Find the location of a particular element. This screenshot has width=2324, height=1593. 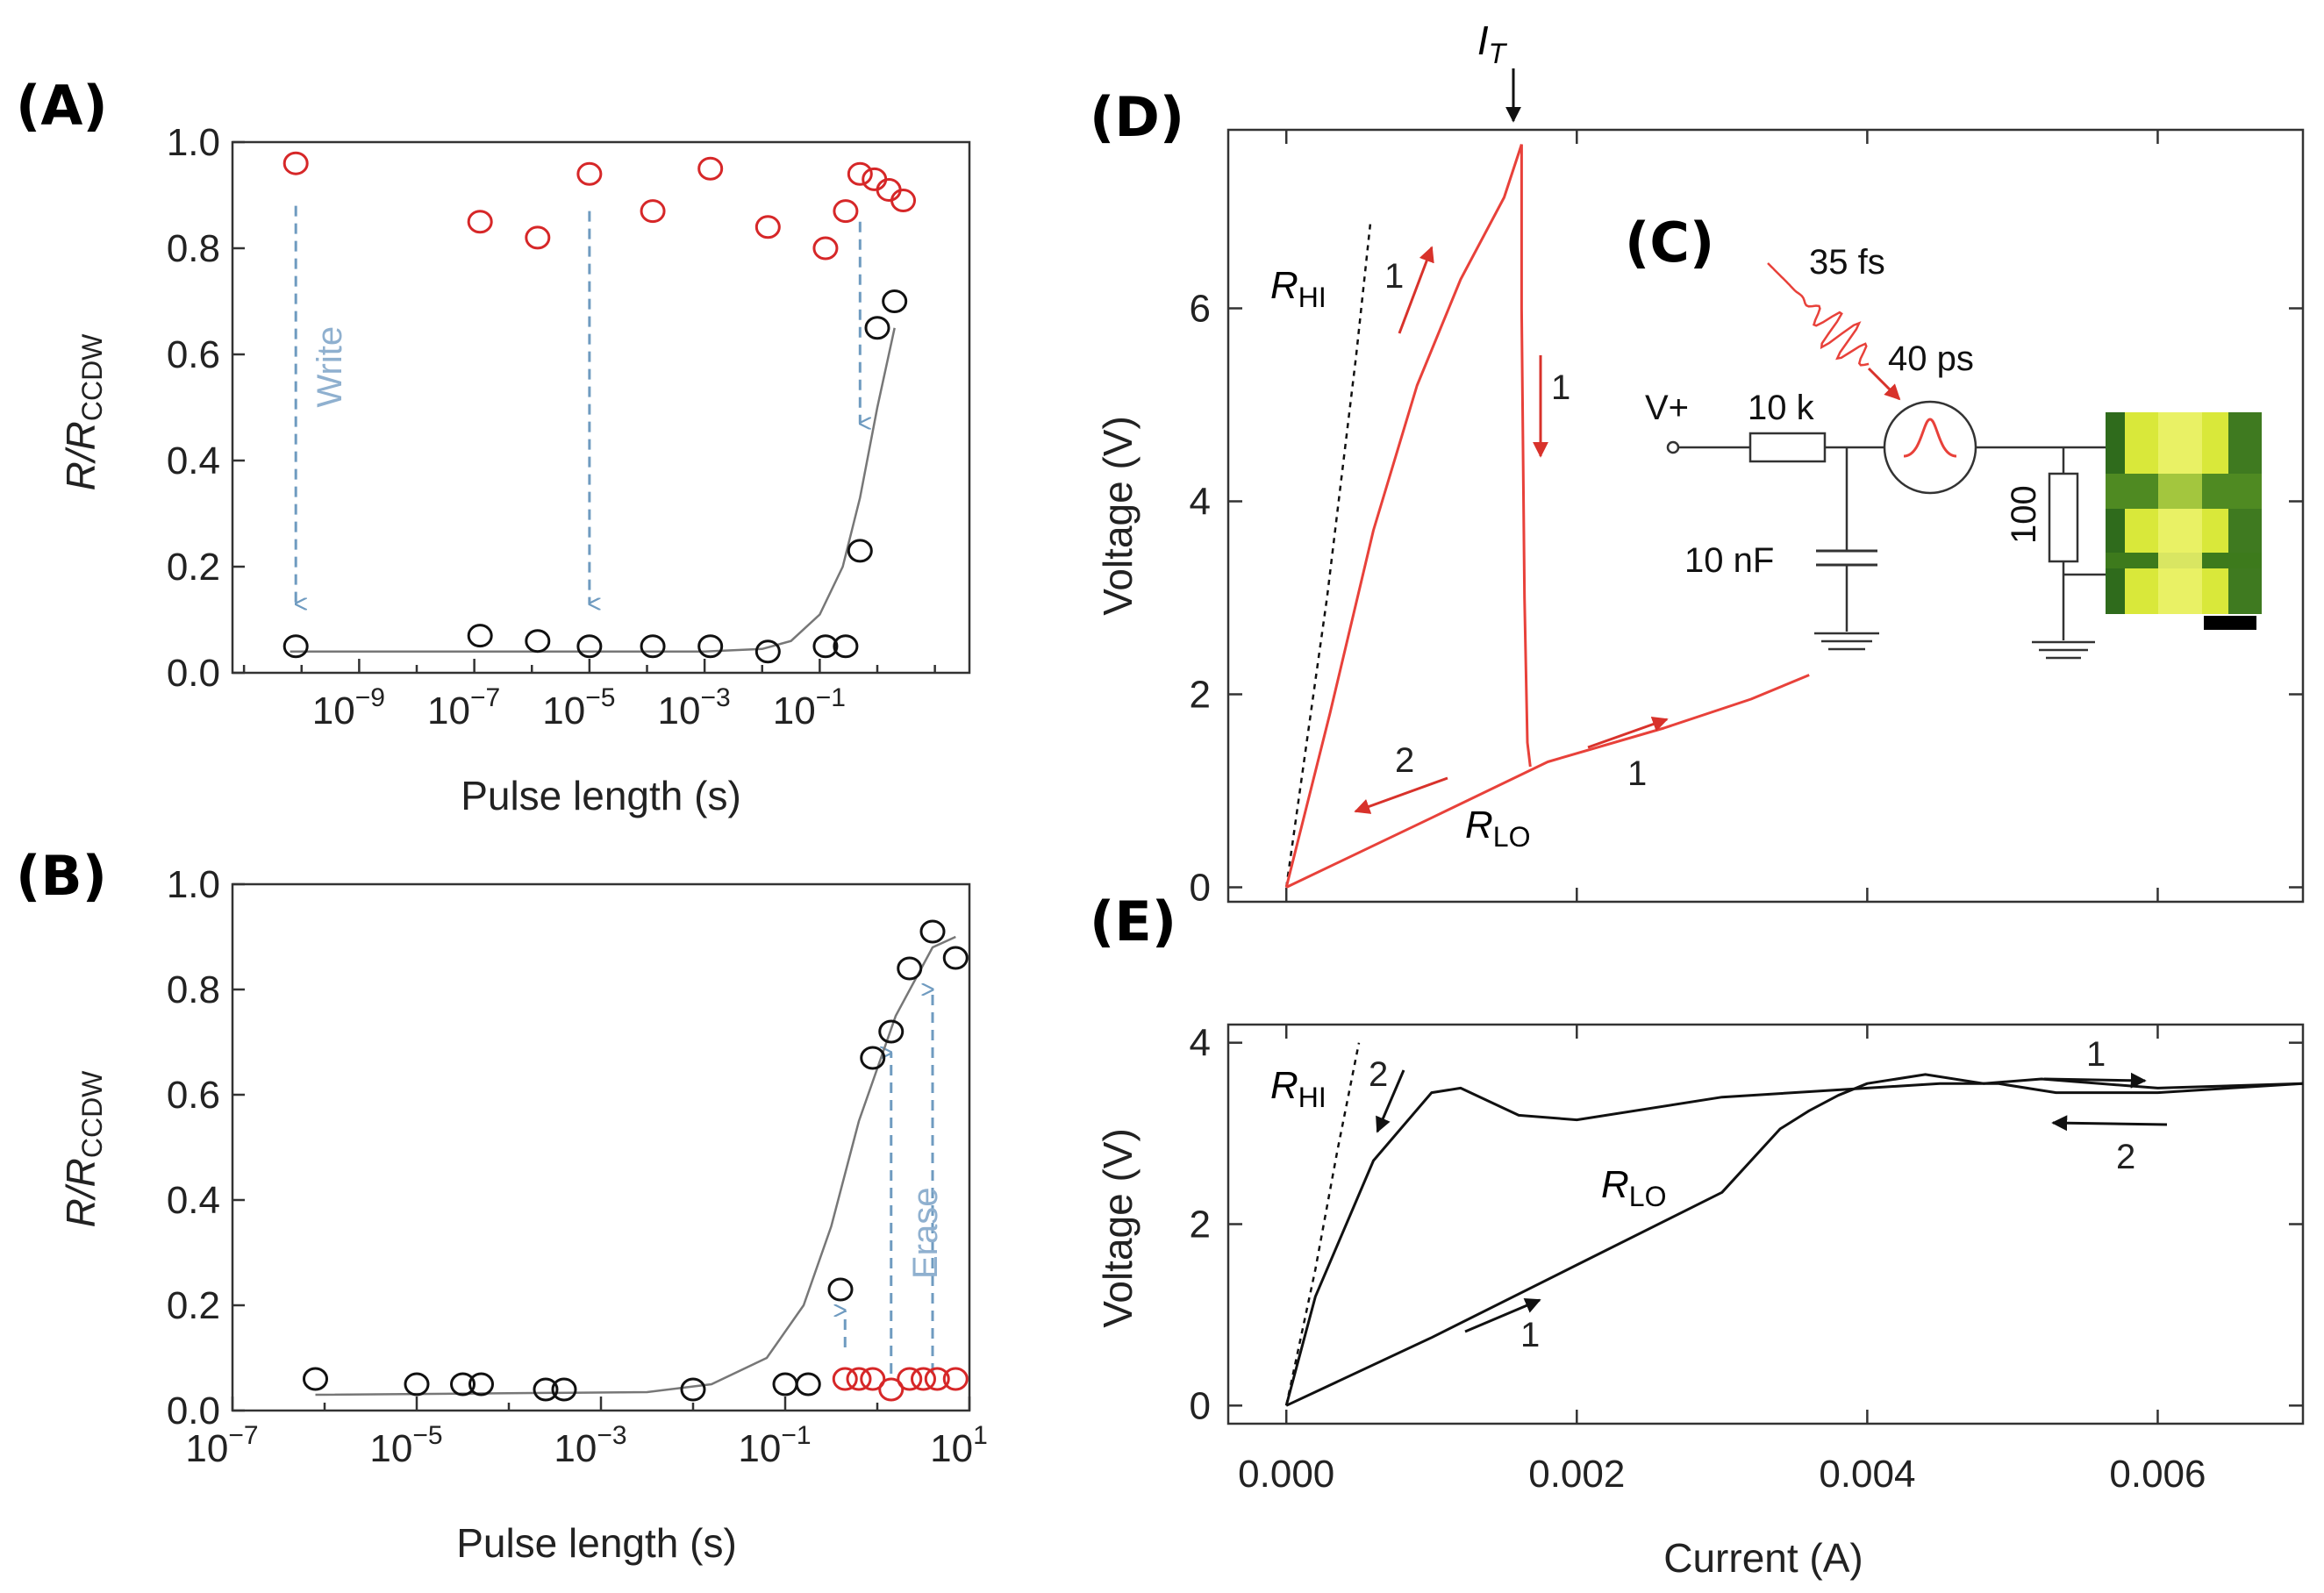

arrow-left-d is located at coordinates (1401, 795).